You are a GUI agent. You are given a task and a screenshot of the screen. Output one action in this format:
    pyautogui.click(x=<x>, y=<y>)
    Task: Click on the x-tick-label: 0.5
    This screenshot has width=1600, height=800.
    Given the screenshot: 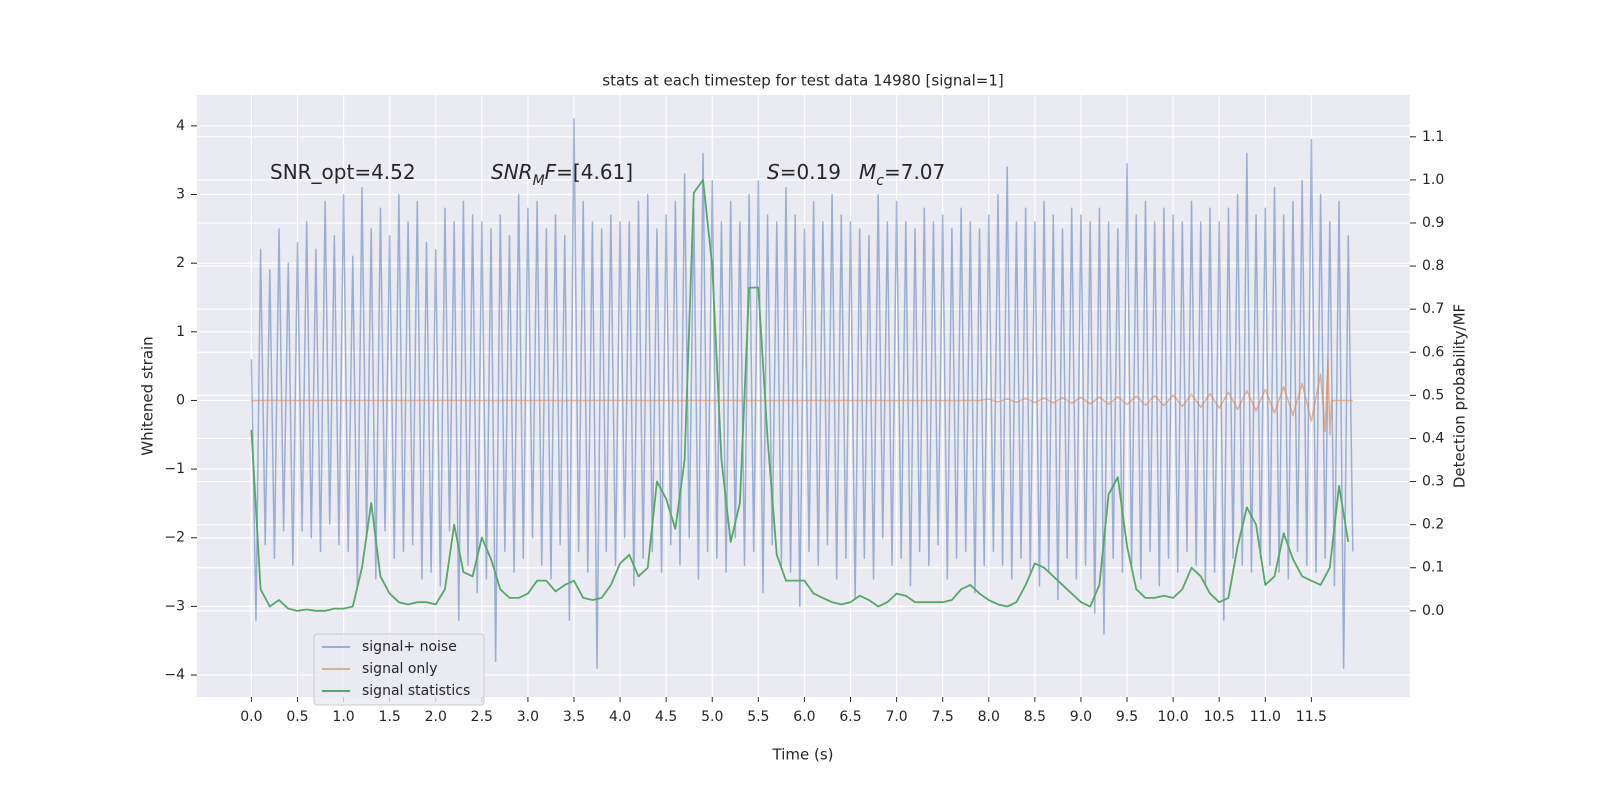 What is the action you would take?
    pyautogui.click(x=297, y=717)
    